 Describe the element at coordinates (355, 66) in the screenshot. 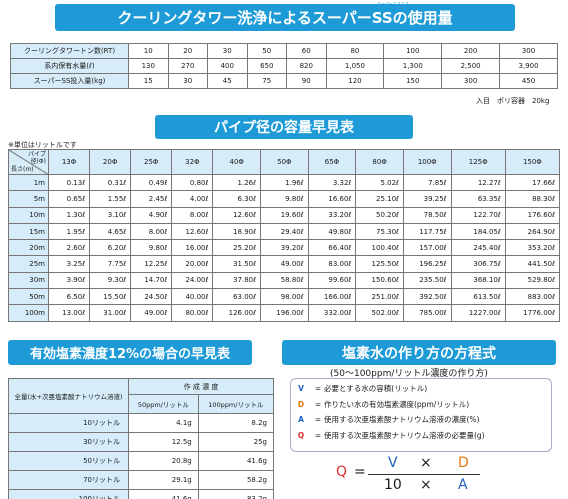

I see `cooling-cell: 1,050` at that location.